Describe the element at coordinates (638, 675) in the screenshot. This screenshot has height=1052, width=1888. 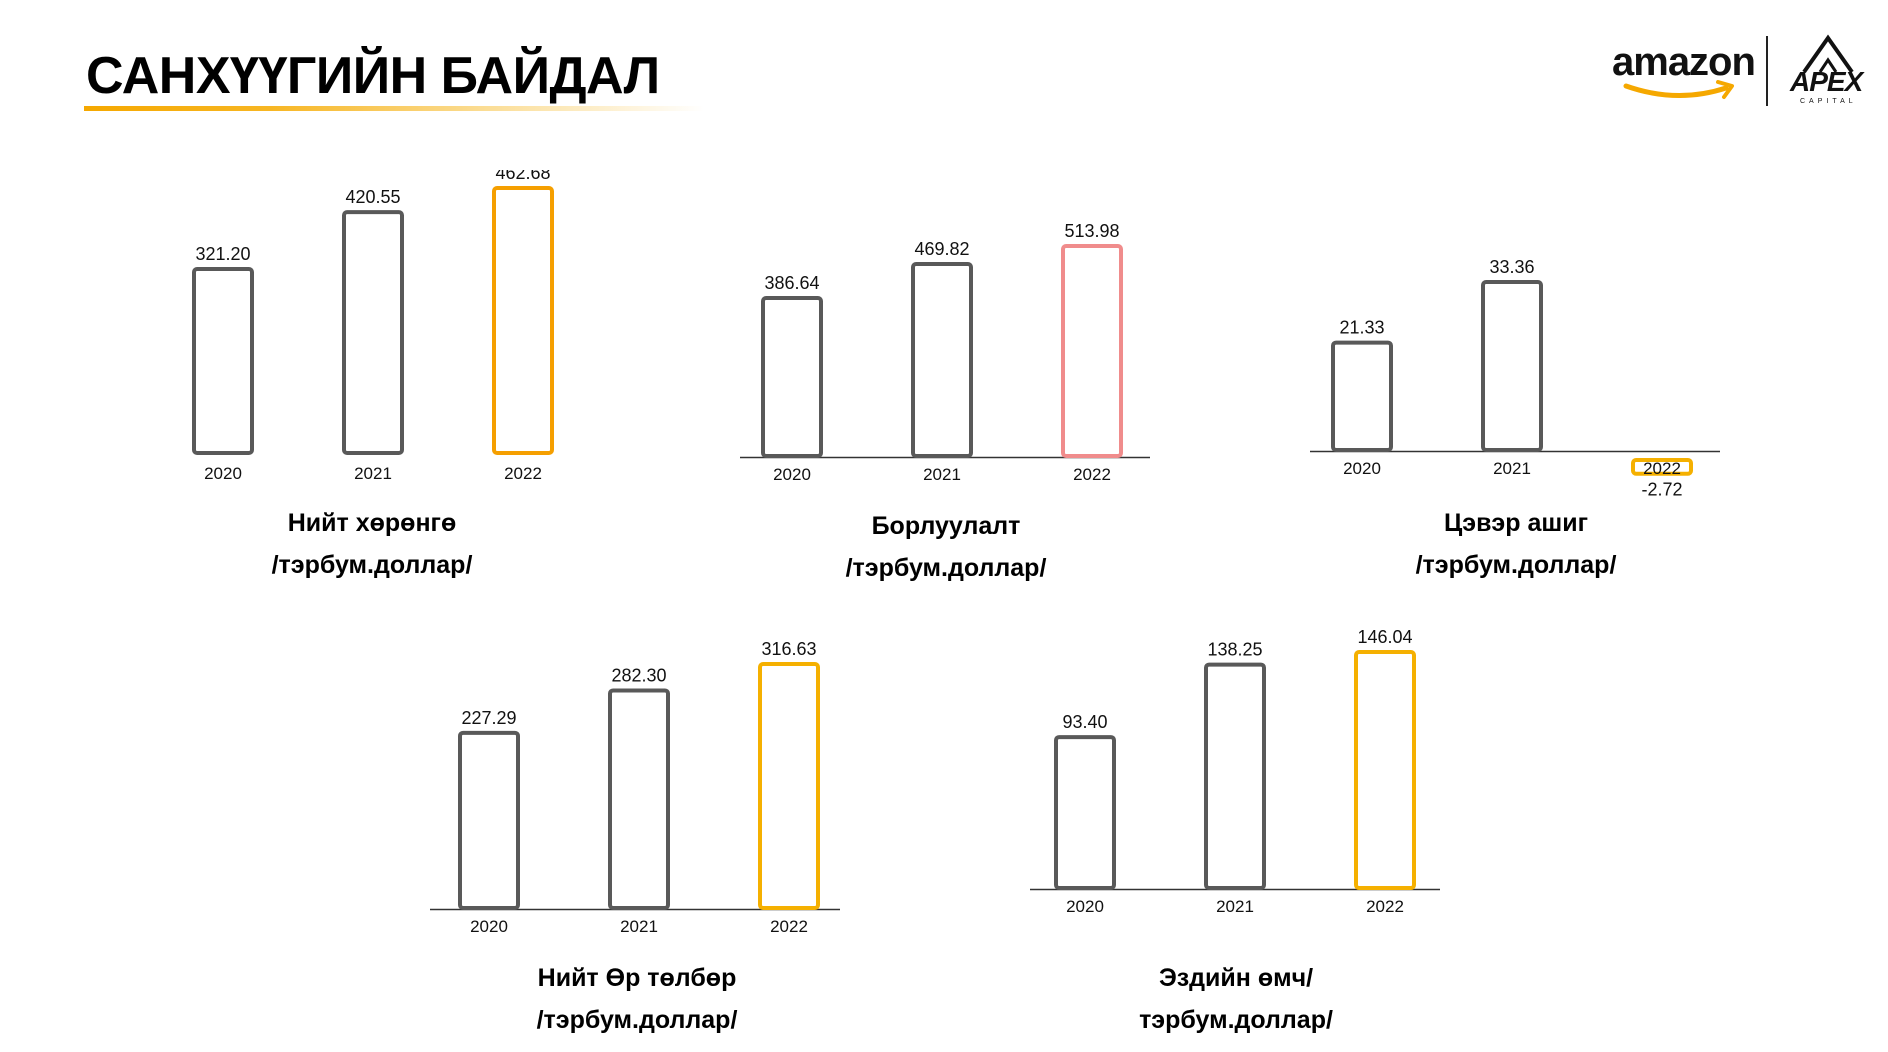
I see `data-label: 282.30` at that location.